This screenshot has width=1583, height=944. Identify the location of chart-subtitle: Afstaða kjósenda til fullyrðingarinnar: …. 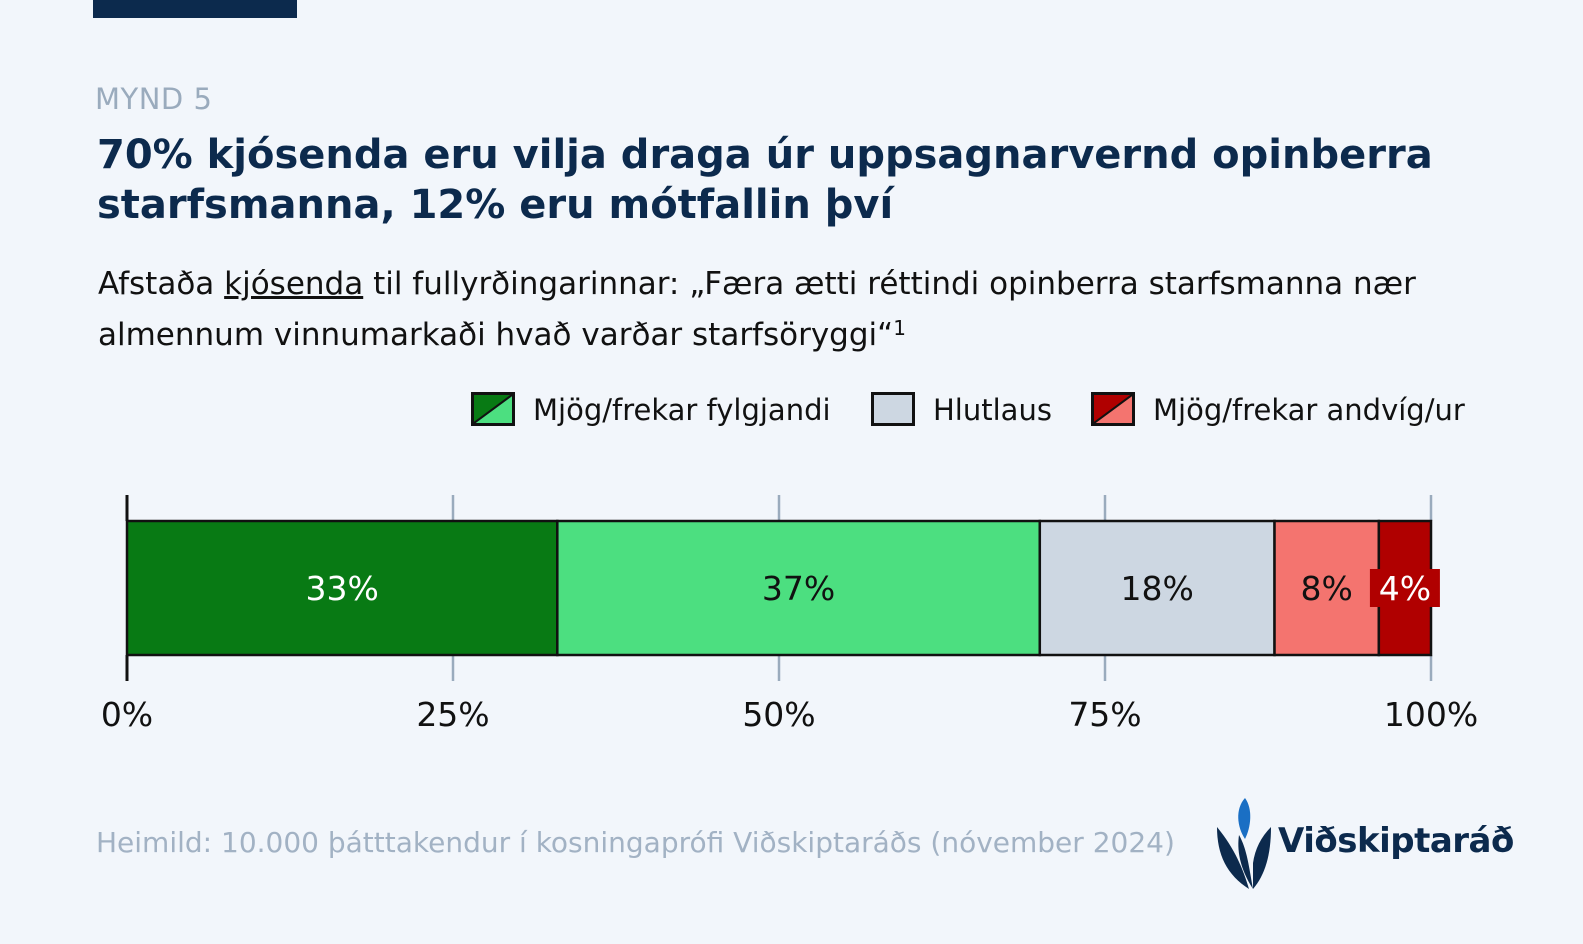
(808, 309).